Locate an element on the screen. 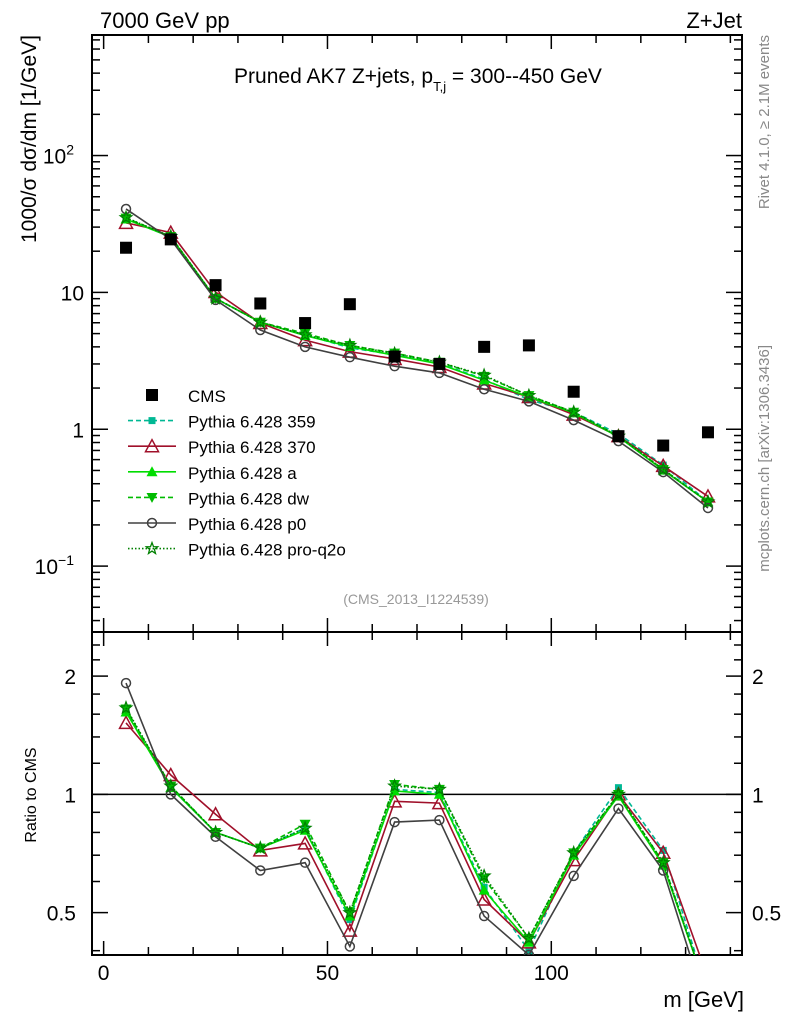 The width and height of the screenshot is (786, 1024). legend-label: CMS is located at coordinates (207, 396).